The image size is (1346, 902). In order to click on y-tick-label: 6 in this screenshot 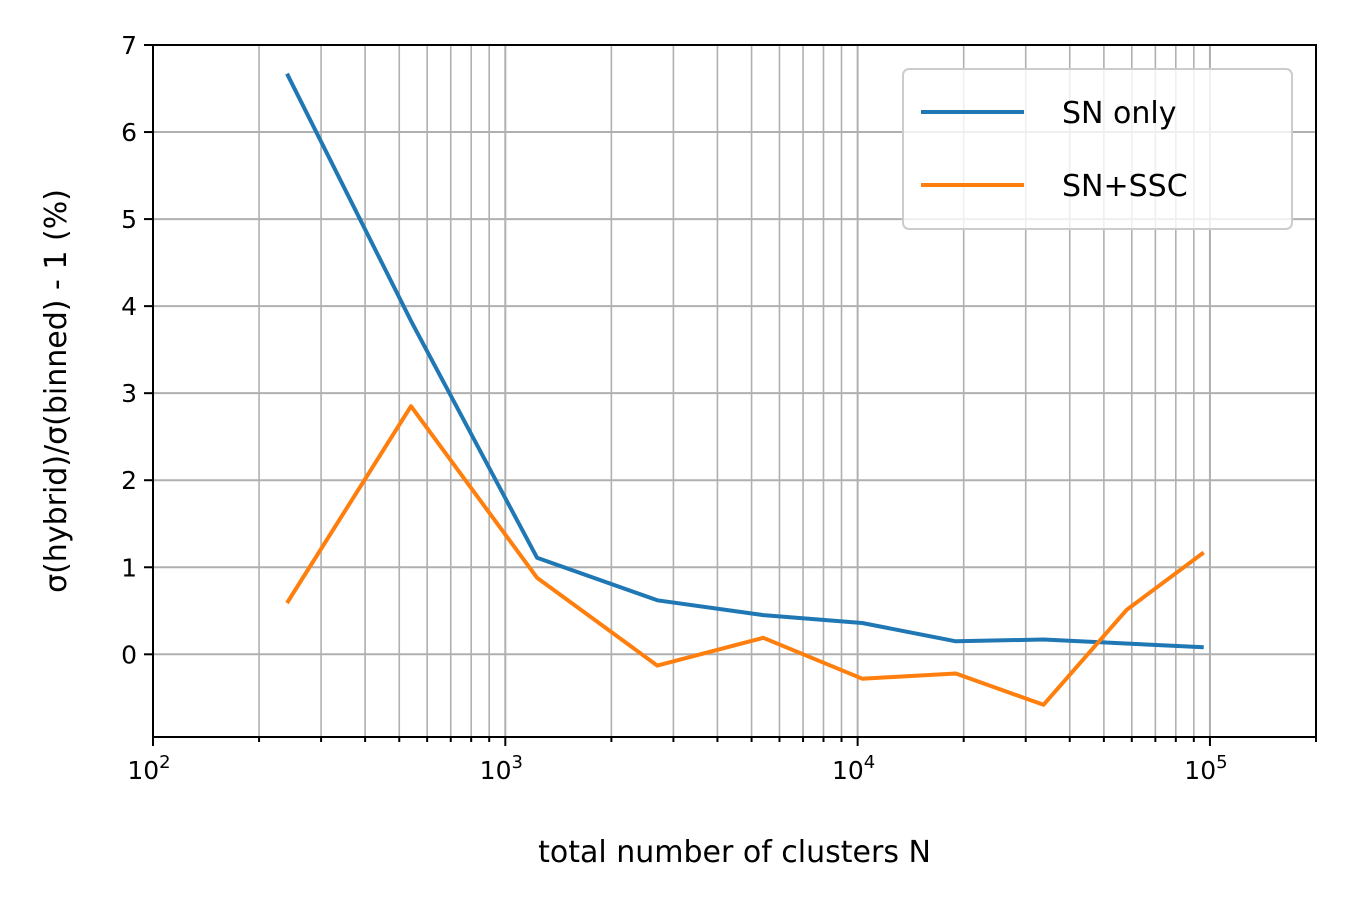, I will do `click(129, 132)`.